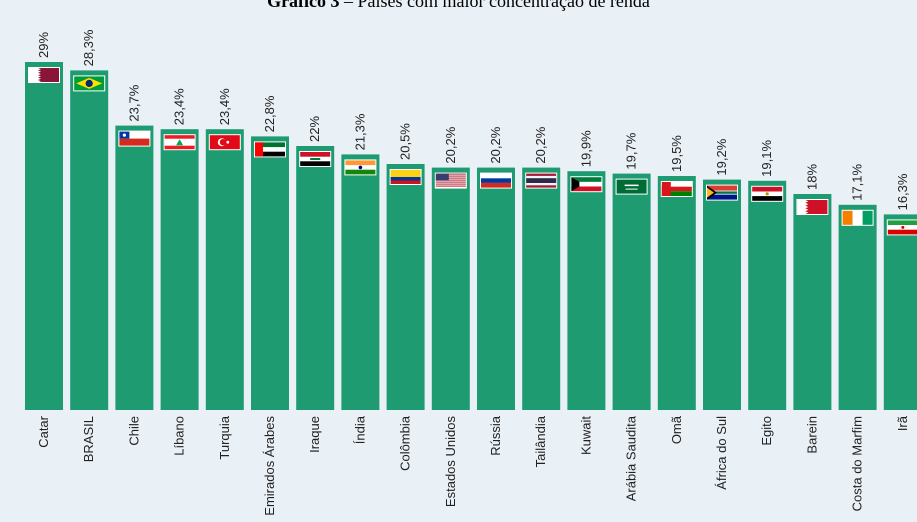 Image resolution: width=917 pixels, height=522 pixels. Describe the element at coordinates (766, 157) in the screenshot. I see `value-label: 19,1%` at that location.